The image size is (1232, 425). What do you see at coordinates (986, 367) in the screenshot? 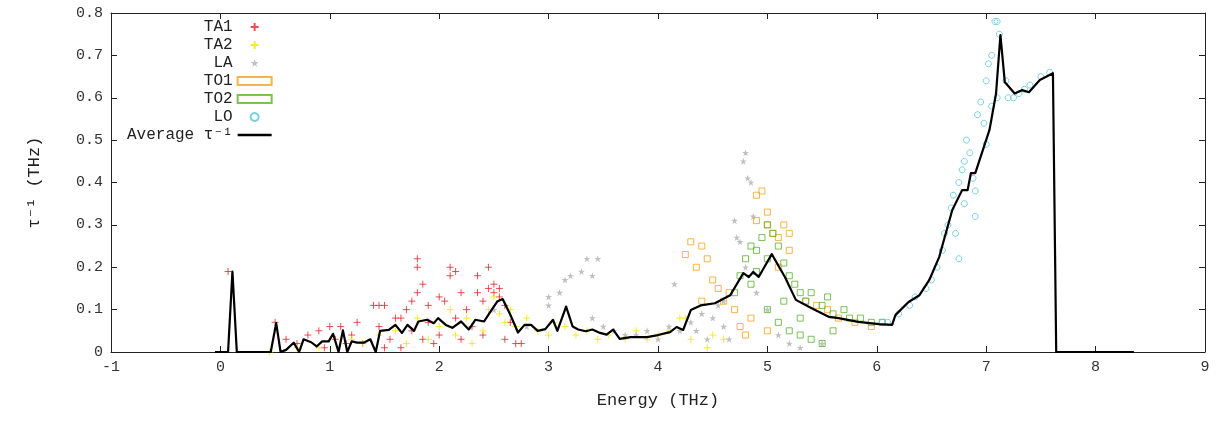
I see `x-tick-label: 7` at bounding box center [986, 367].